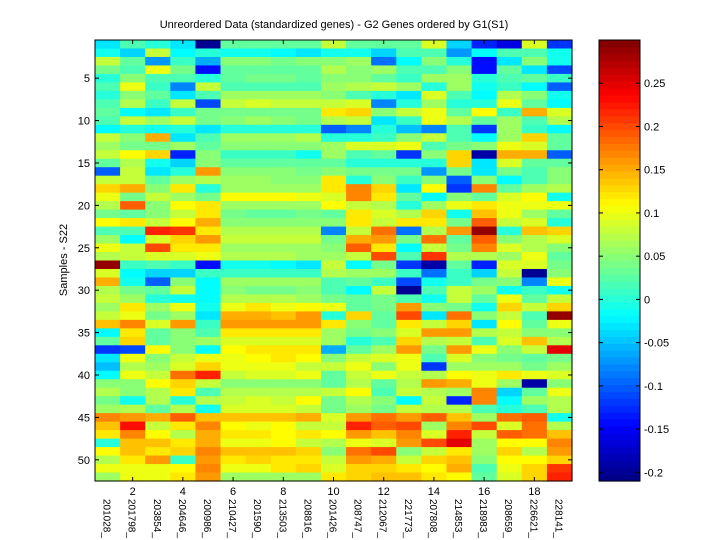  Describe the element at coordinates (507, 518) in the screenshot. I see `x-column-label: 208659_` at that location.